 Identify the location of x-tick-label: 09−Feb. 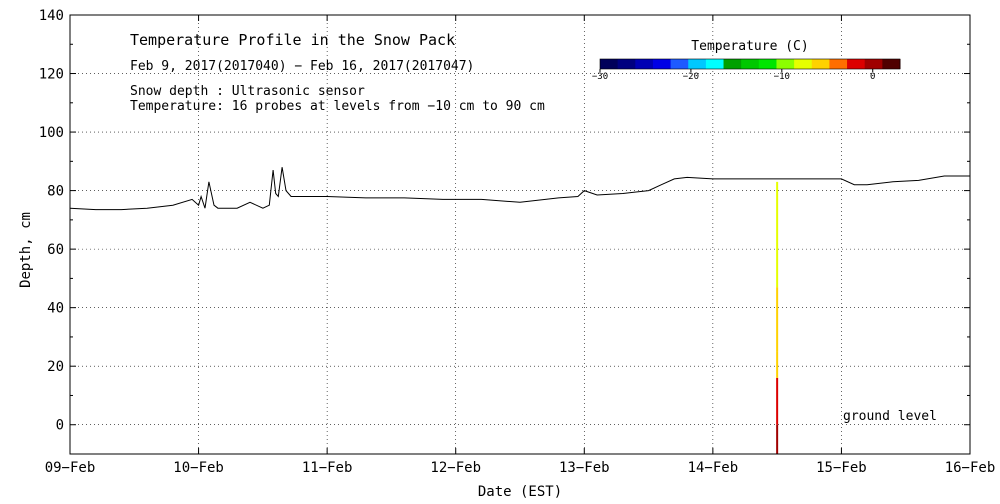
(70, 468).